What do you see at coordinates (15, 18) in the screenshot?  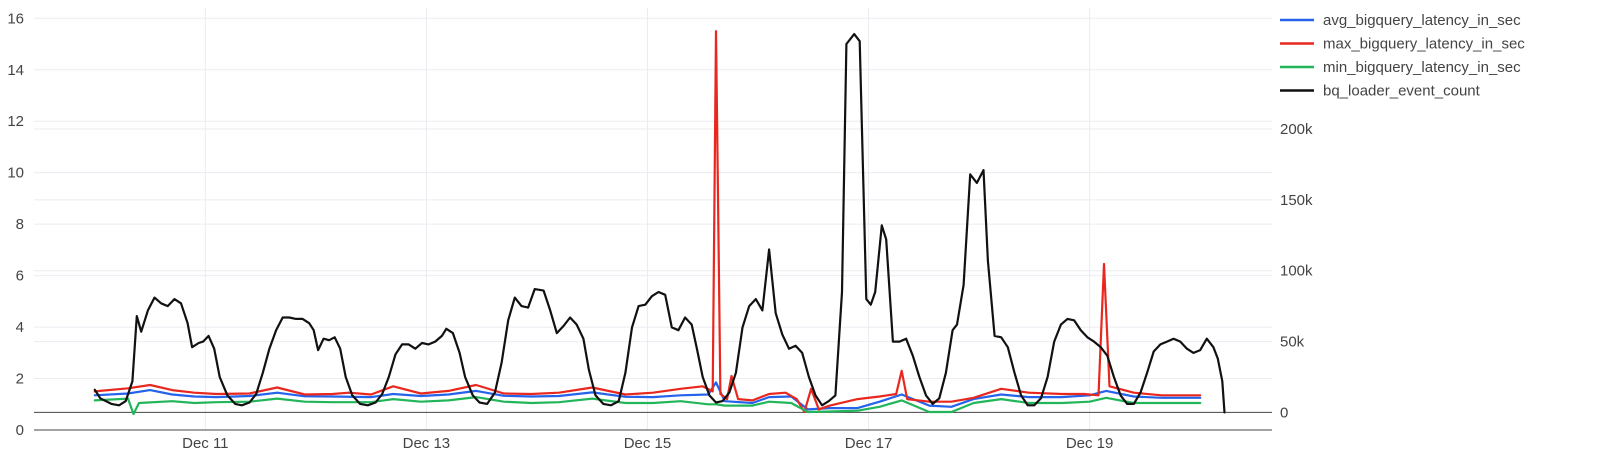 I see `y-left-tick-label: 16` at bounding box center [15, 18].